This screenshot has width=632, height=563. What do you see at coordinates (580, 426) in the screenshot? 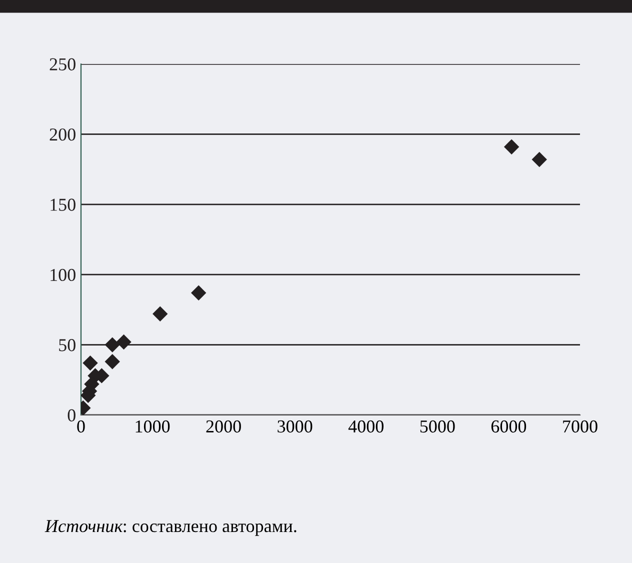
I see `x-tick-label: 7000` at bounding box center [580, 426].